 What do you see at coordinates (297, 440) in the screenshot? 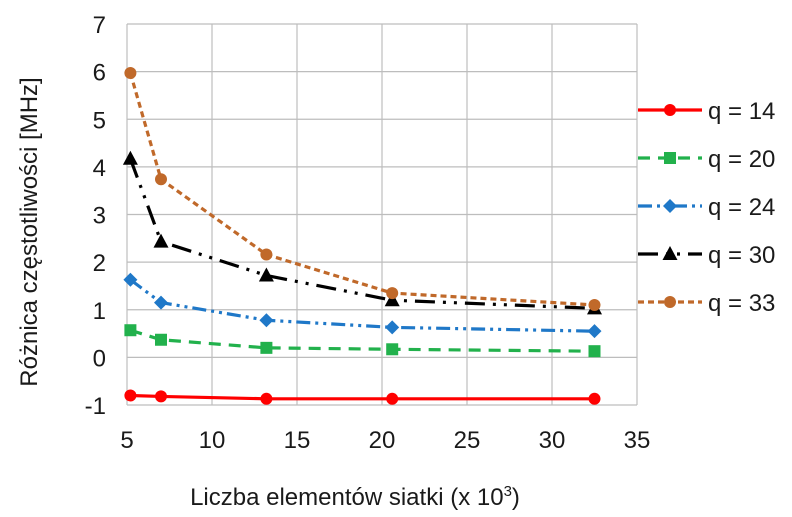
I see `x-tick-label: 15` at bounding box center [297, 440].